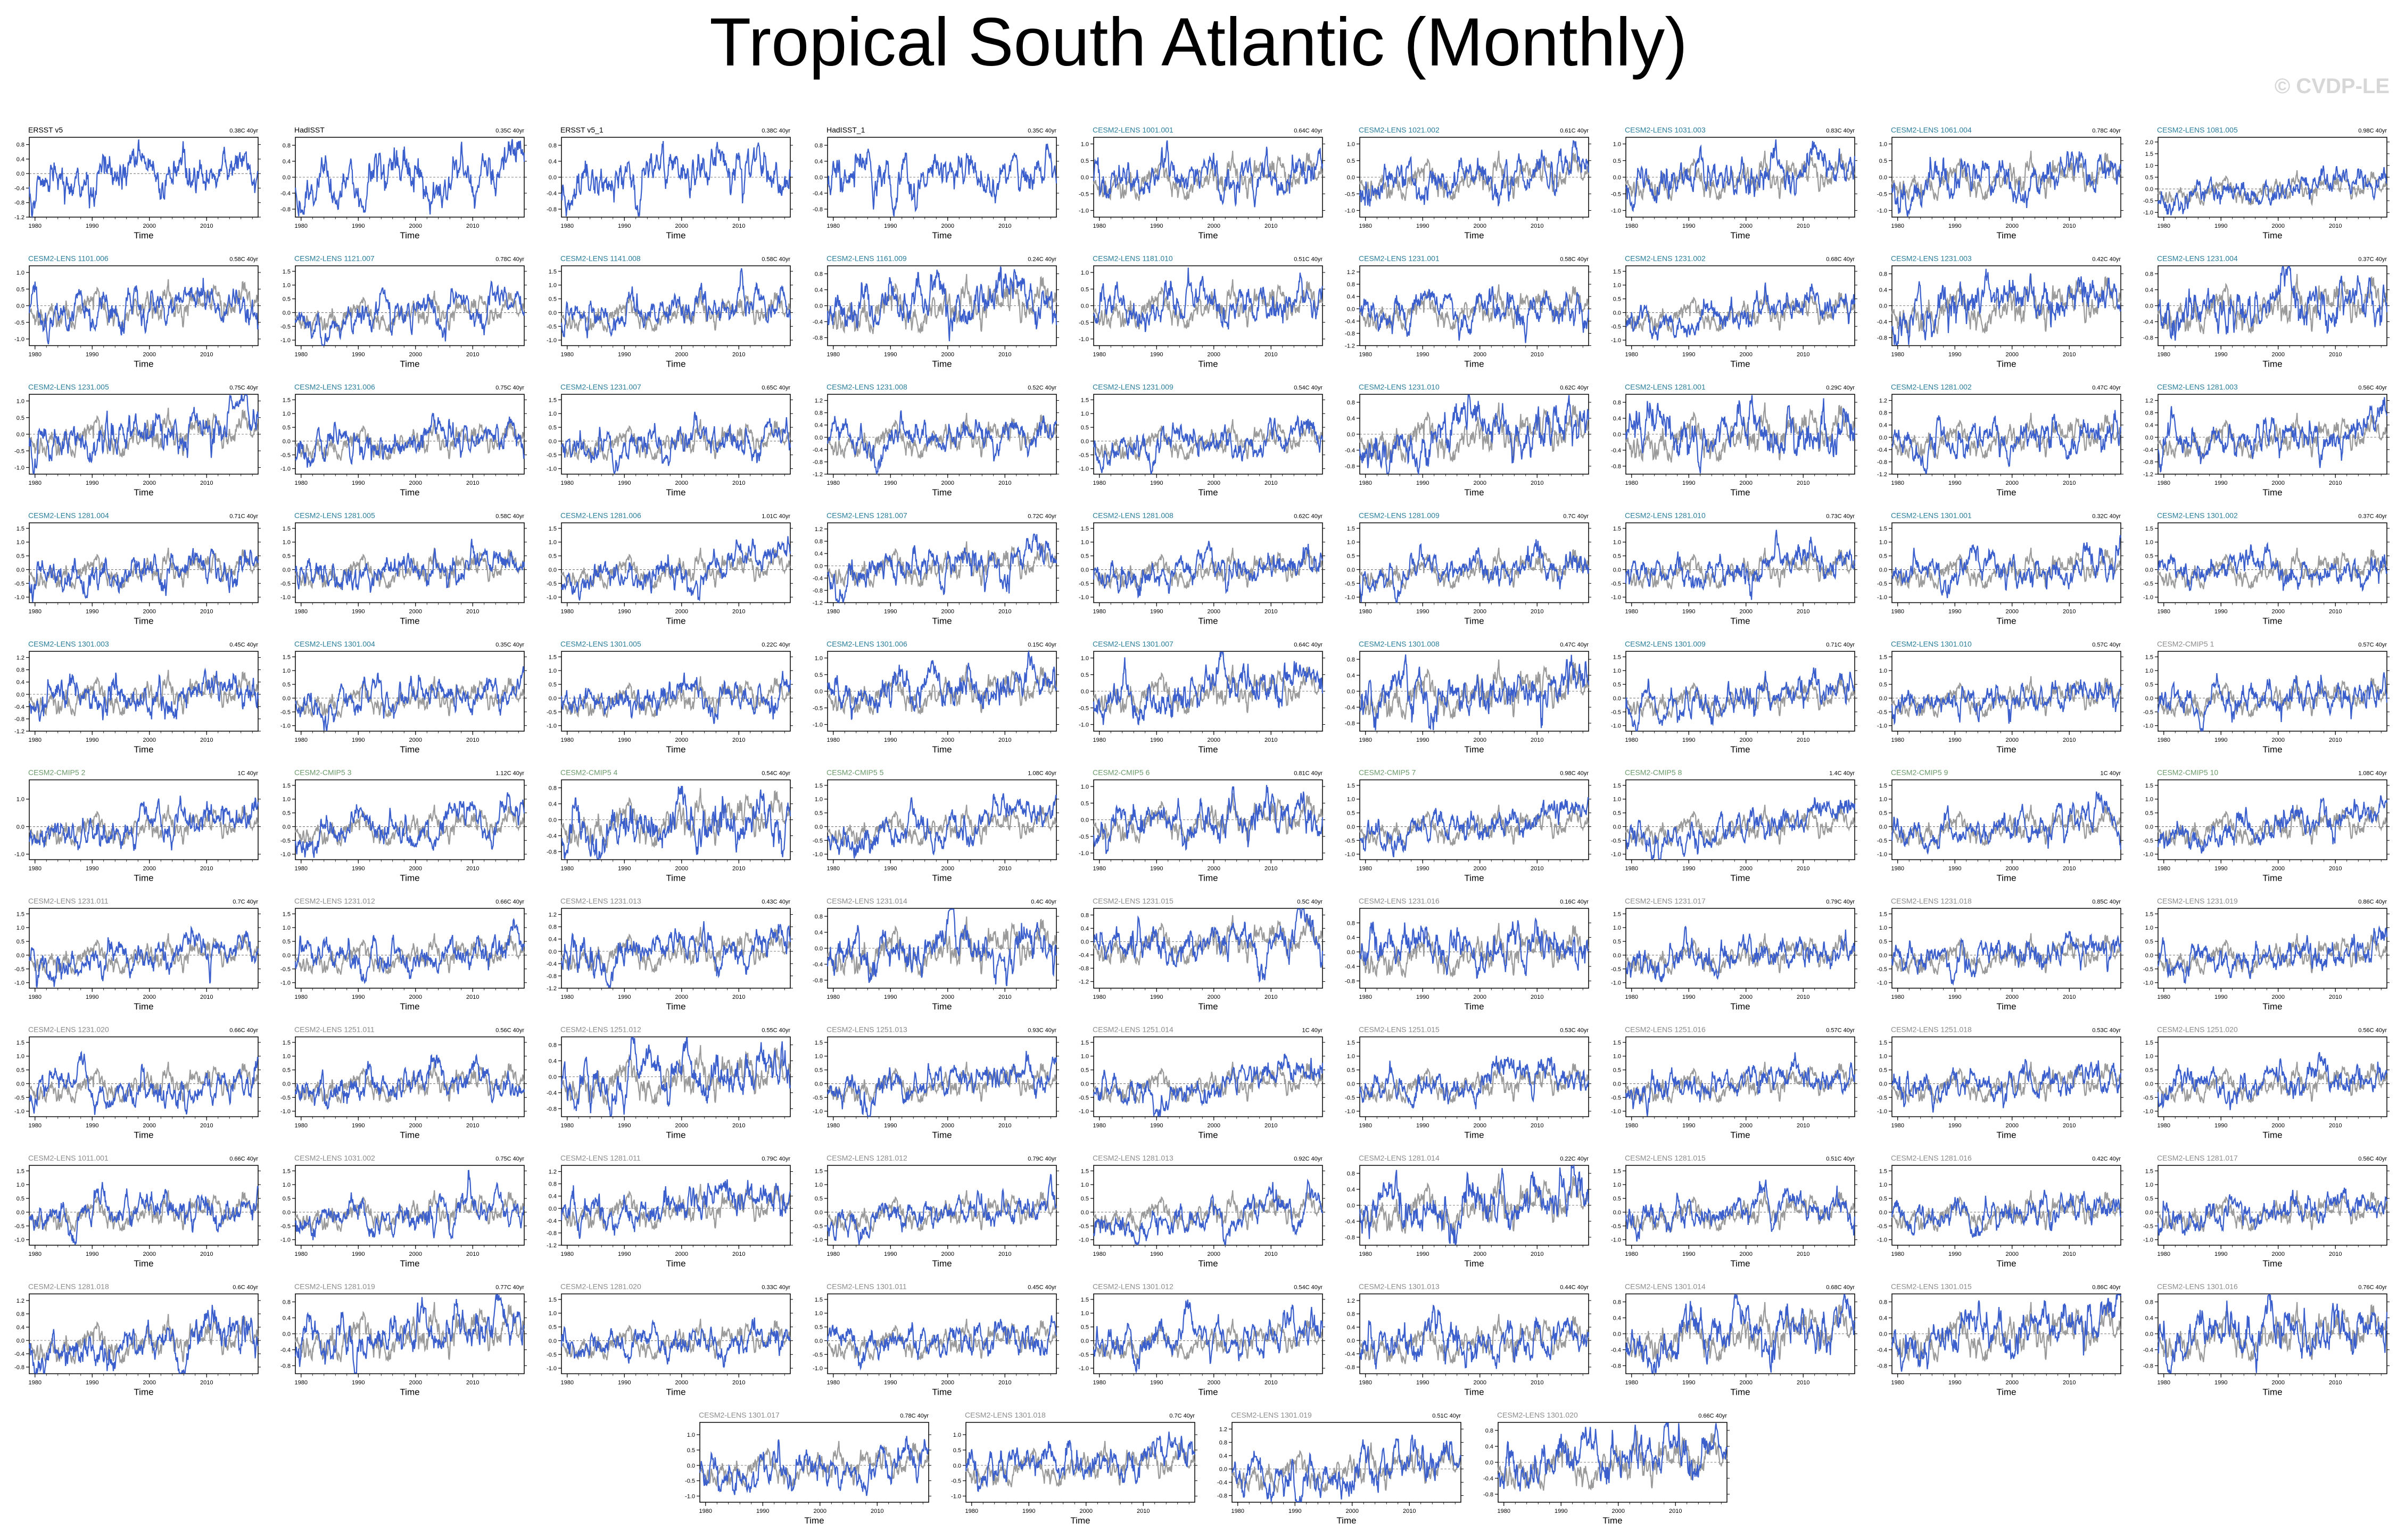 The width and height of the screenshot is (2397, 1540). What do you see at coordinates (1133, 130) in the screenshot?
I see `panel-title: CESM2-LENS 1001.001` at bounding box center [1133, 130].